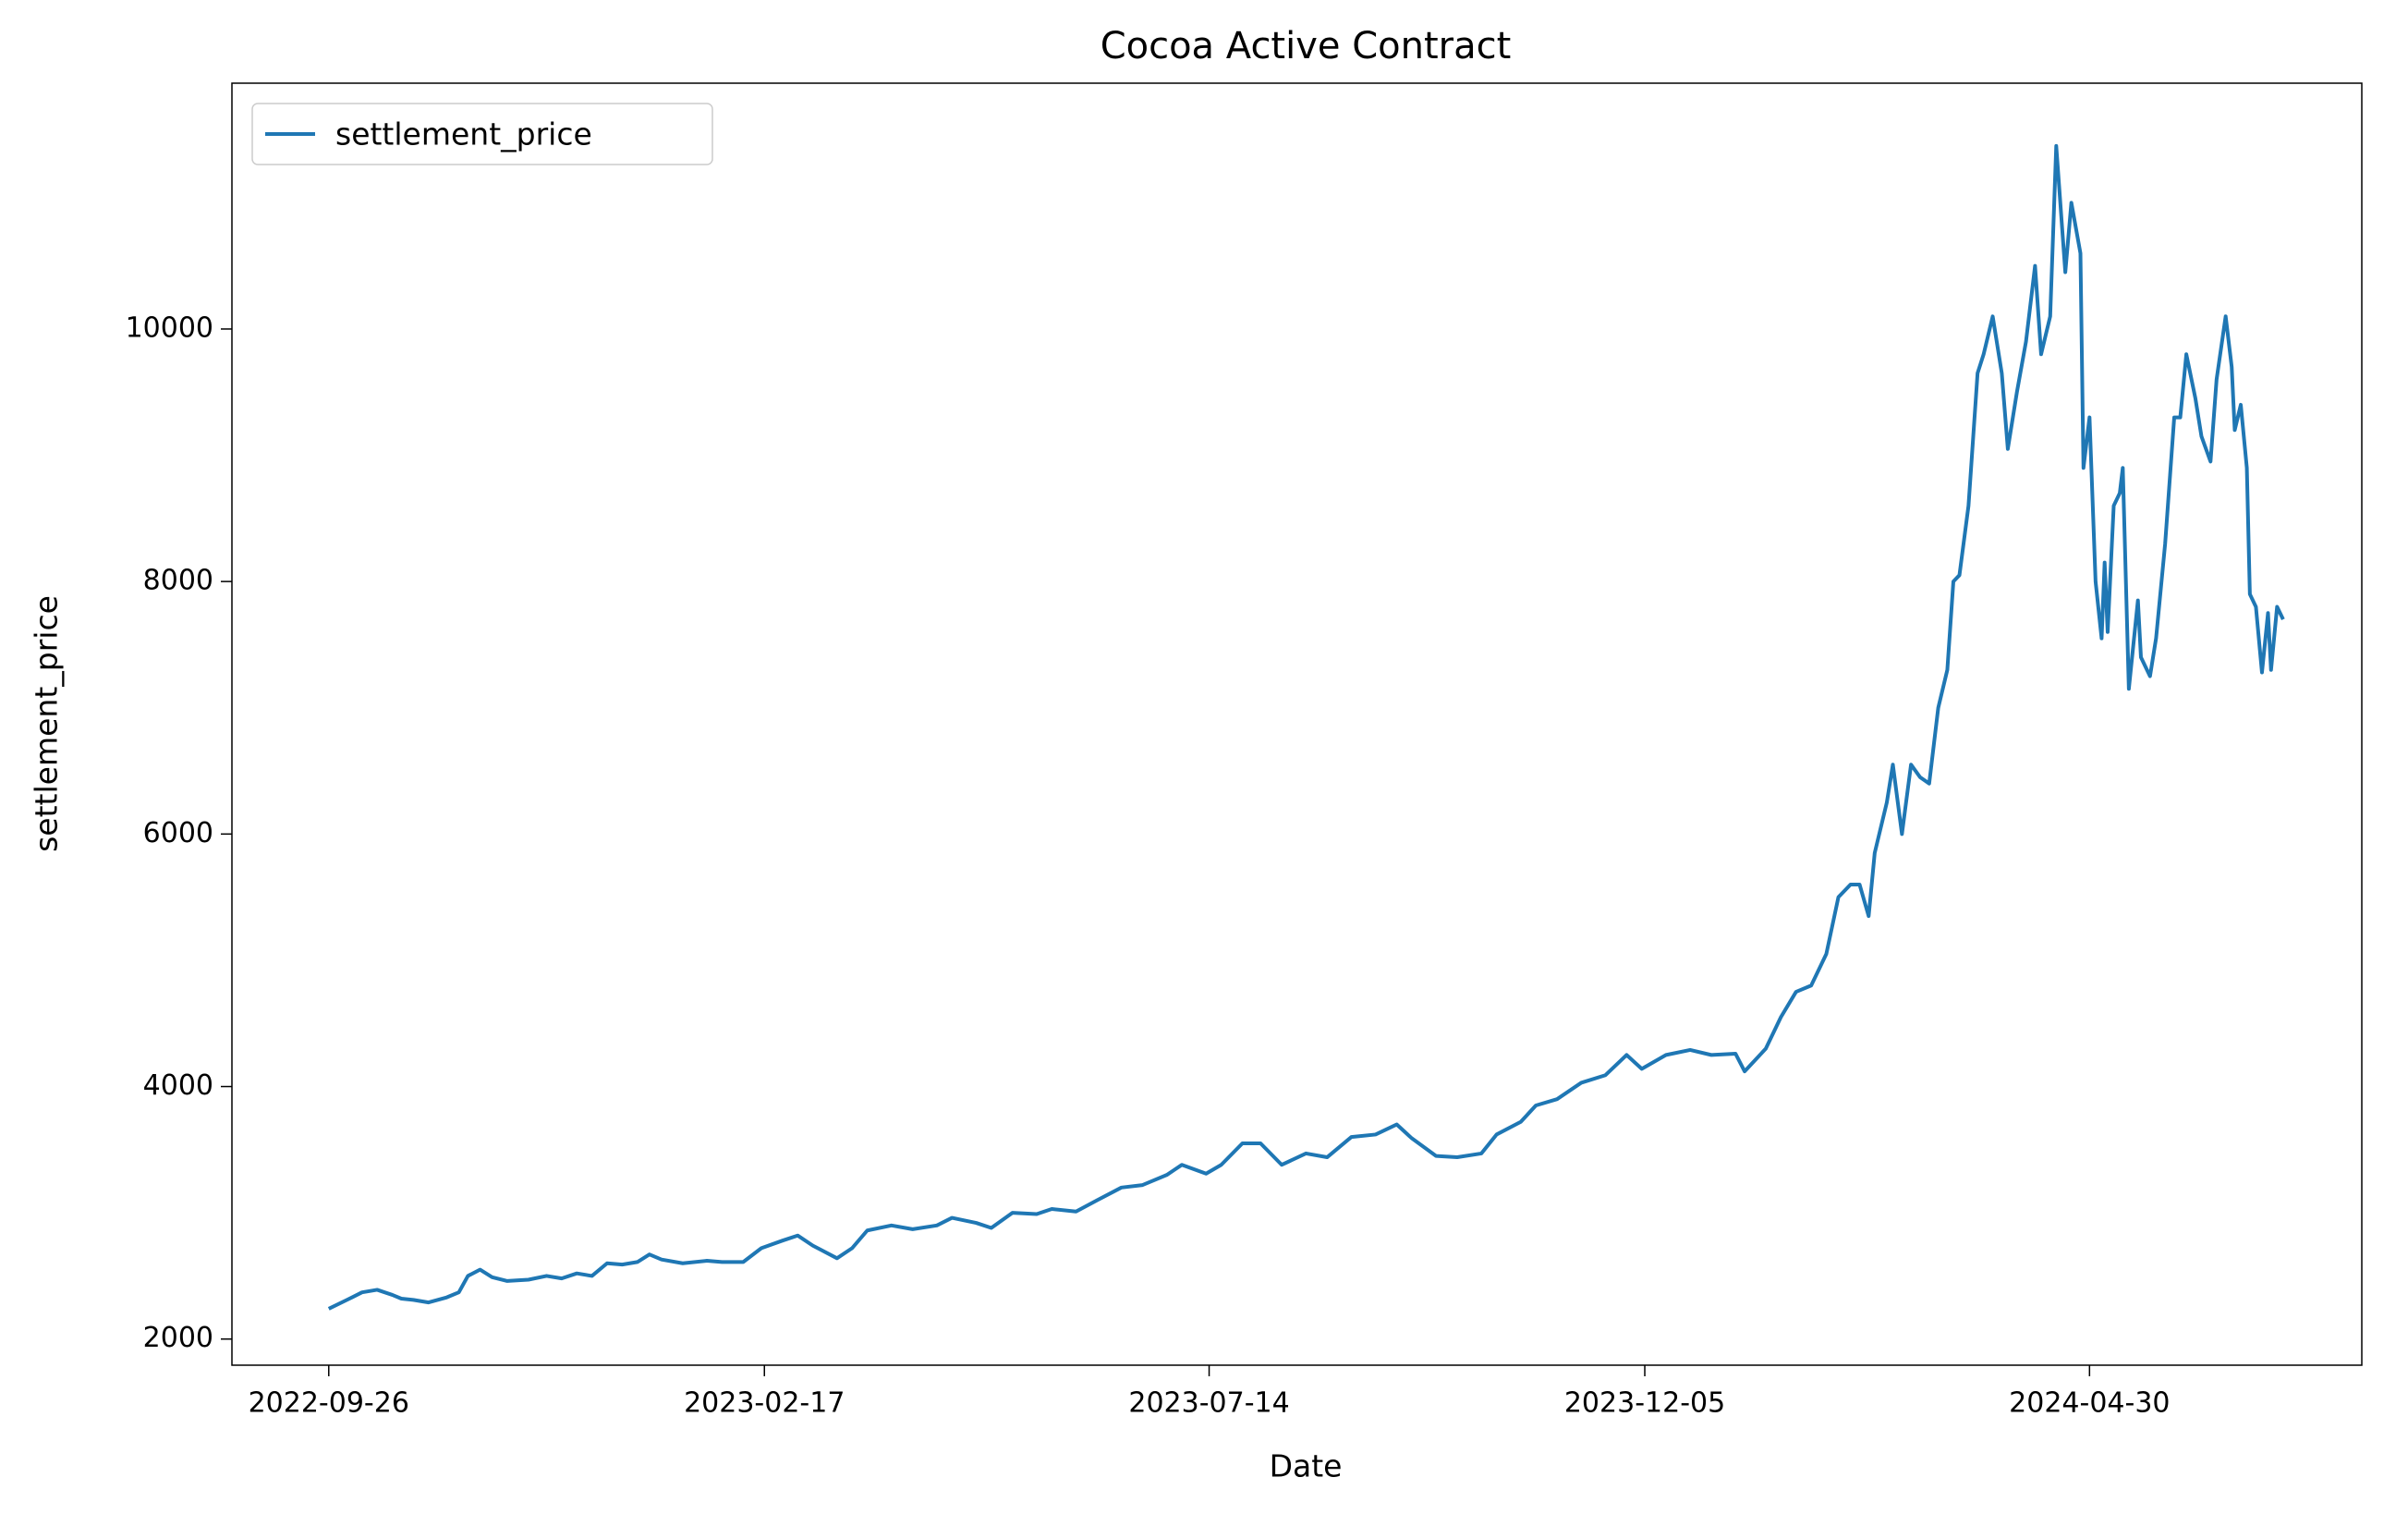 The image size is (2408, 1514). I want to click on x-tick-label: 2022-09-26, so click(329, 1403).